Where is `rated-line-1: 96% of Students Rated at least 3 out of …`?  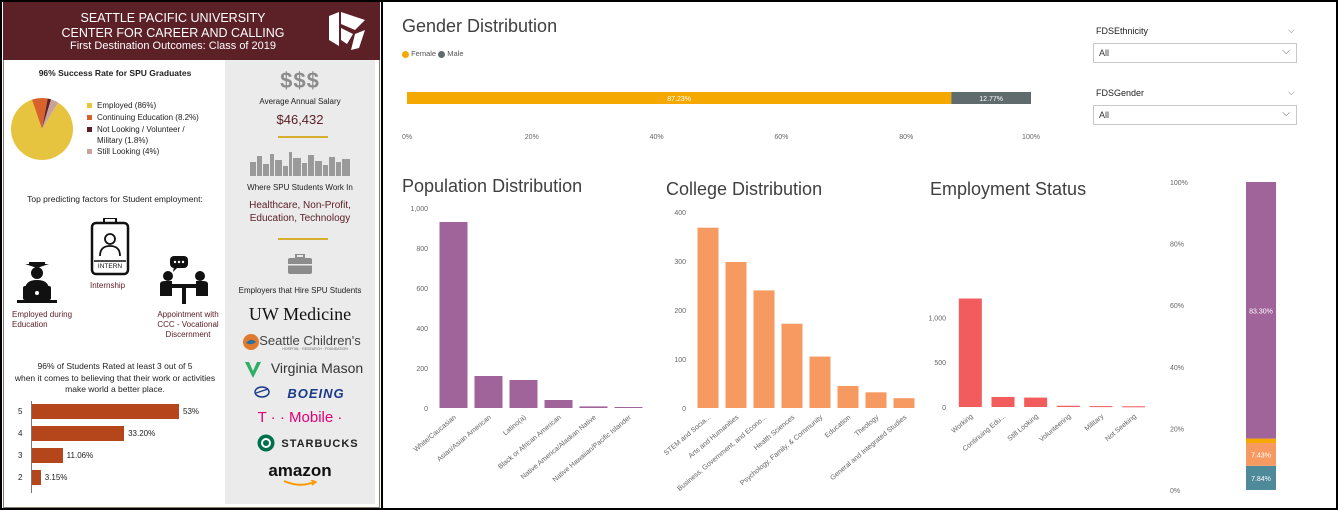
rated-line-1: 96% of Students Rated at least 3 out of … is located at coordinates (115, 366).